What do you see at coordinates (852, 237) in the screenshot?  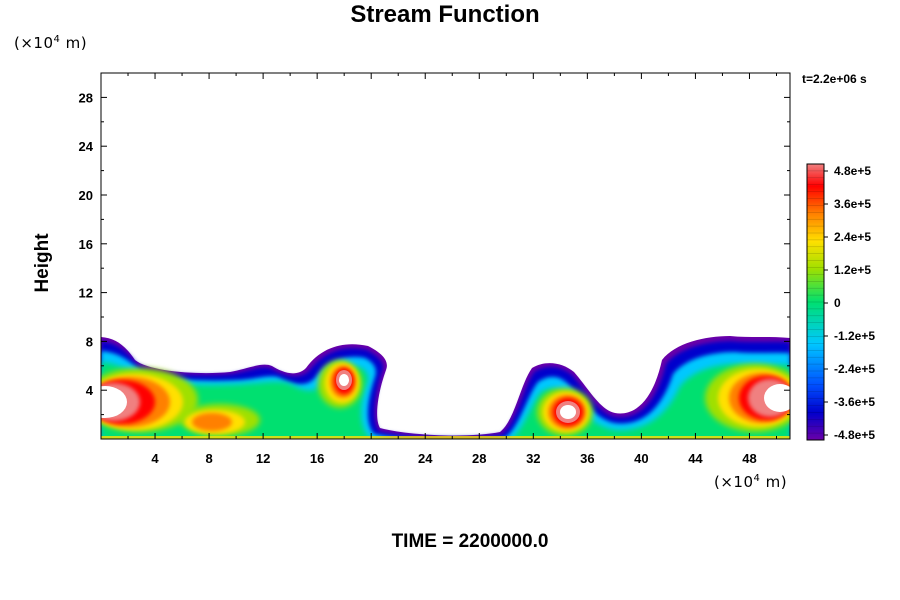 I see `colorbar-label: 2.4e+5` at bounding box center [852, 237].